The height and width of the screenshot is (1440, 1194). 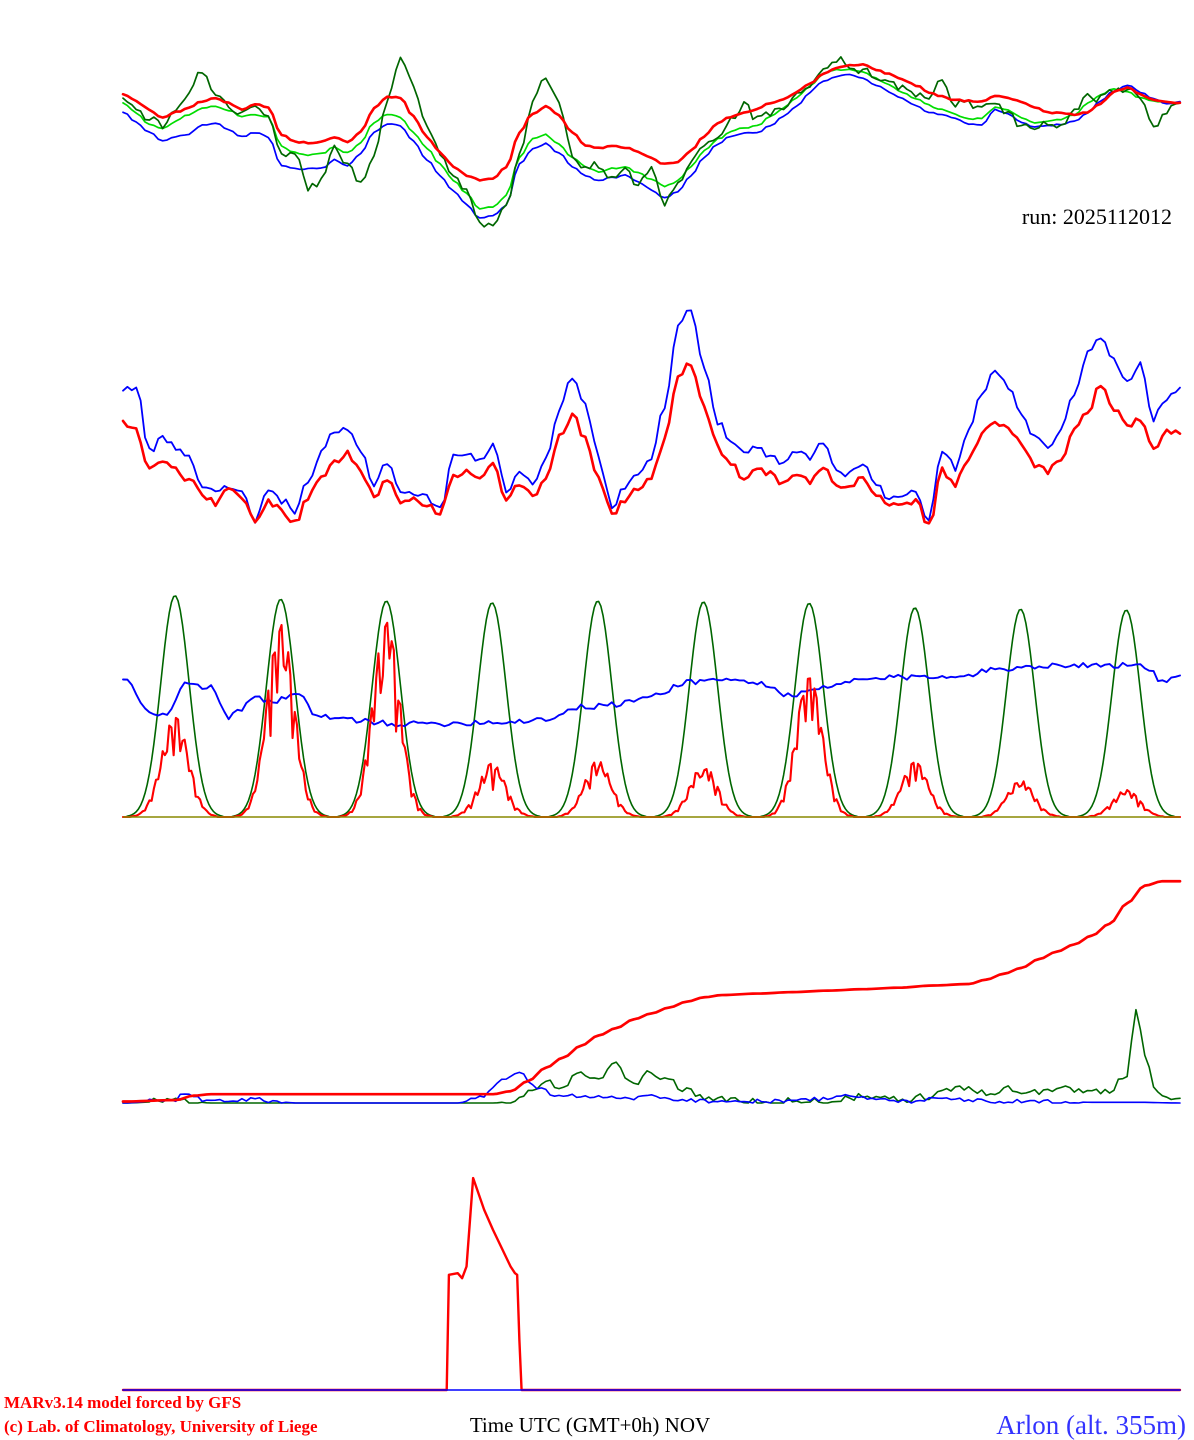 I want to click on series-group-snowheight, so click(x=651, y=1284).